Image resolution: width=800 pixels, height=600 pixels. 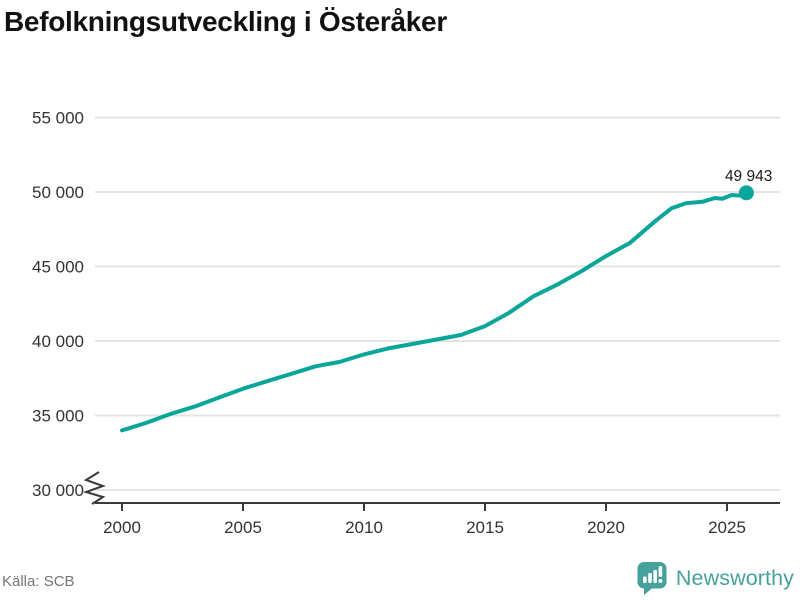 I want to click on x-tick-label: 2010, so click(x=364, y=527).